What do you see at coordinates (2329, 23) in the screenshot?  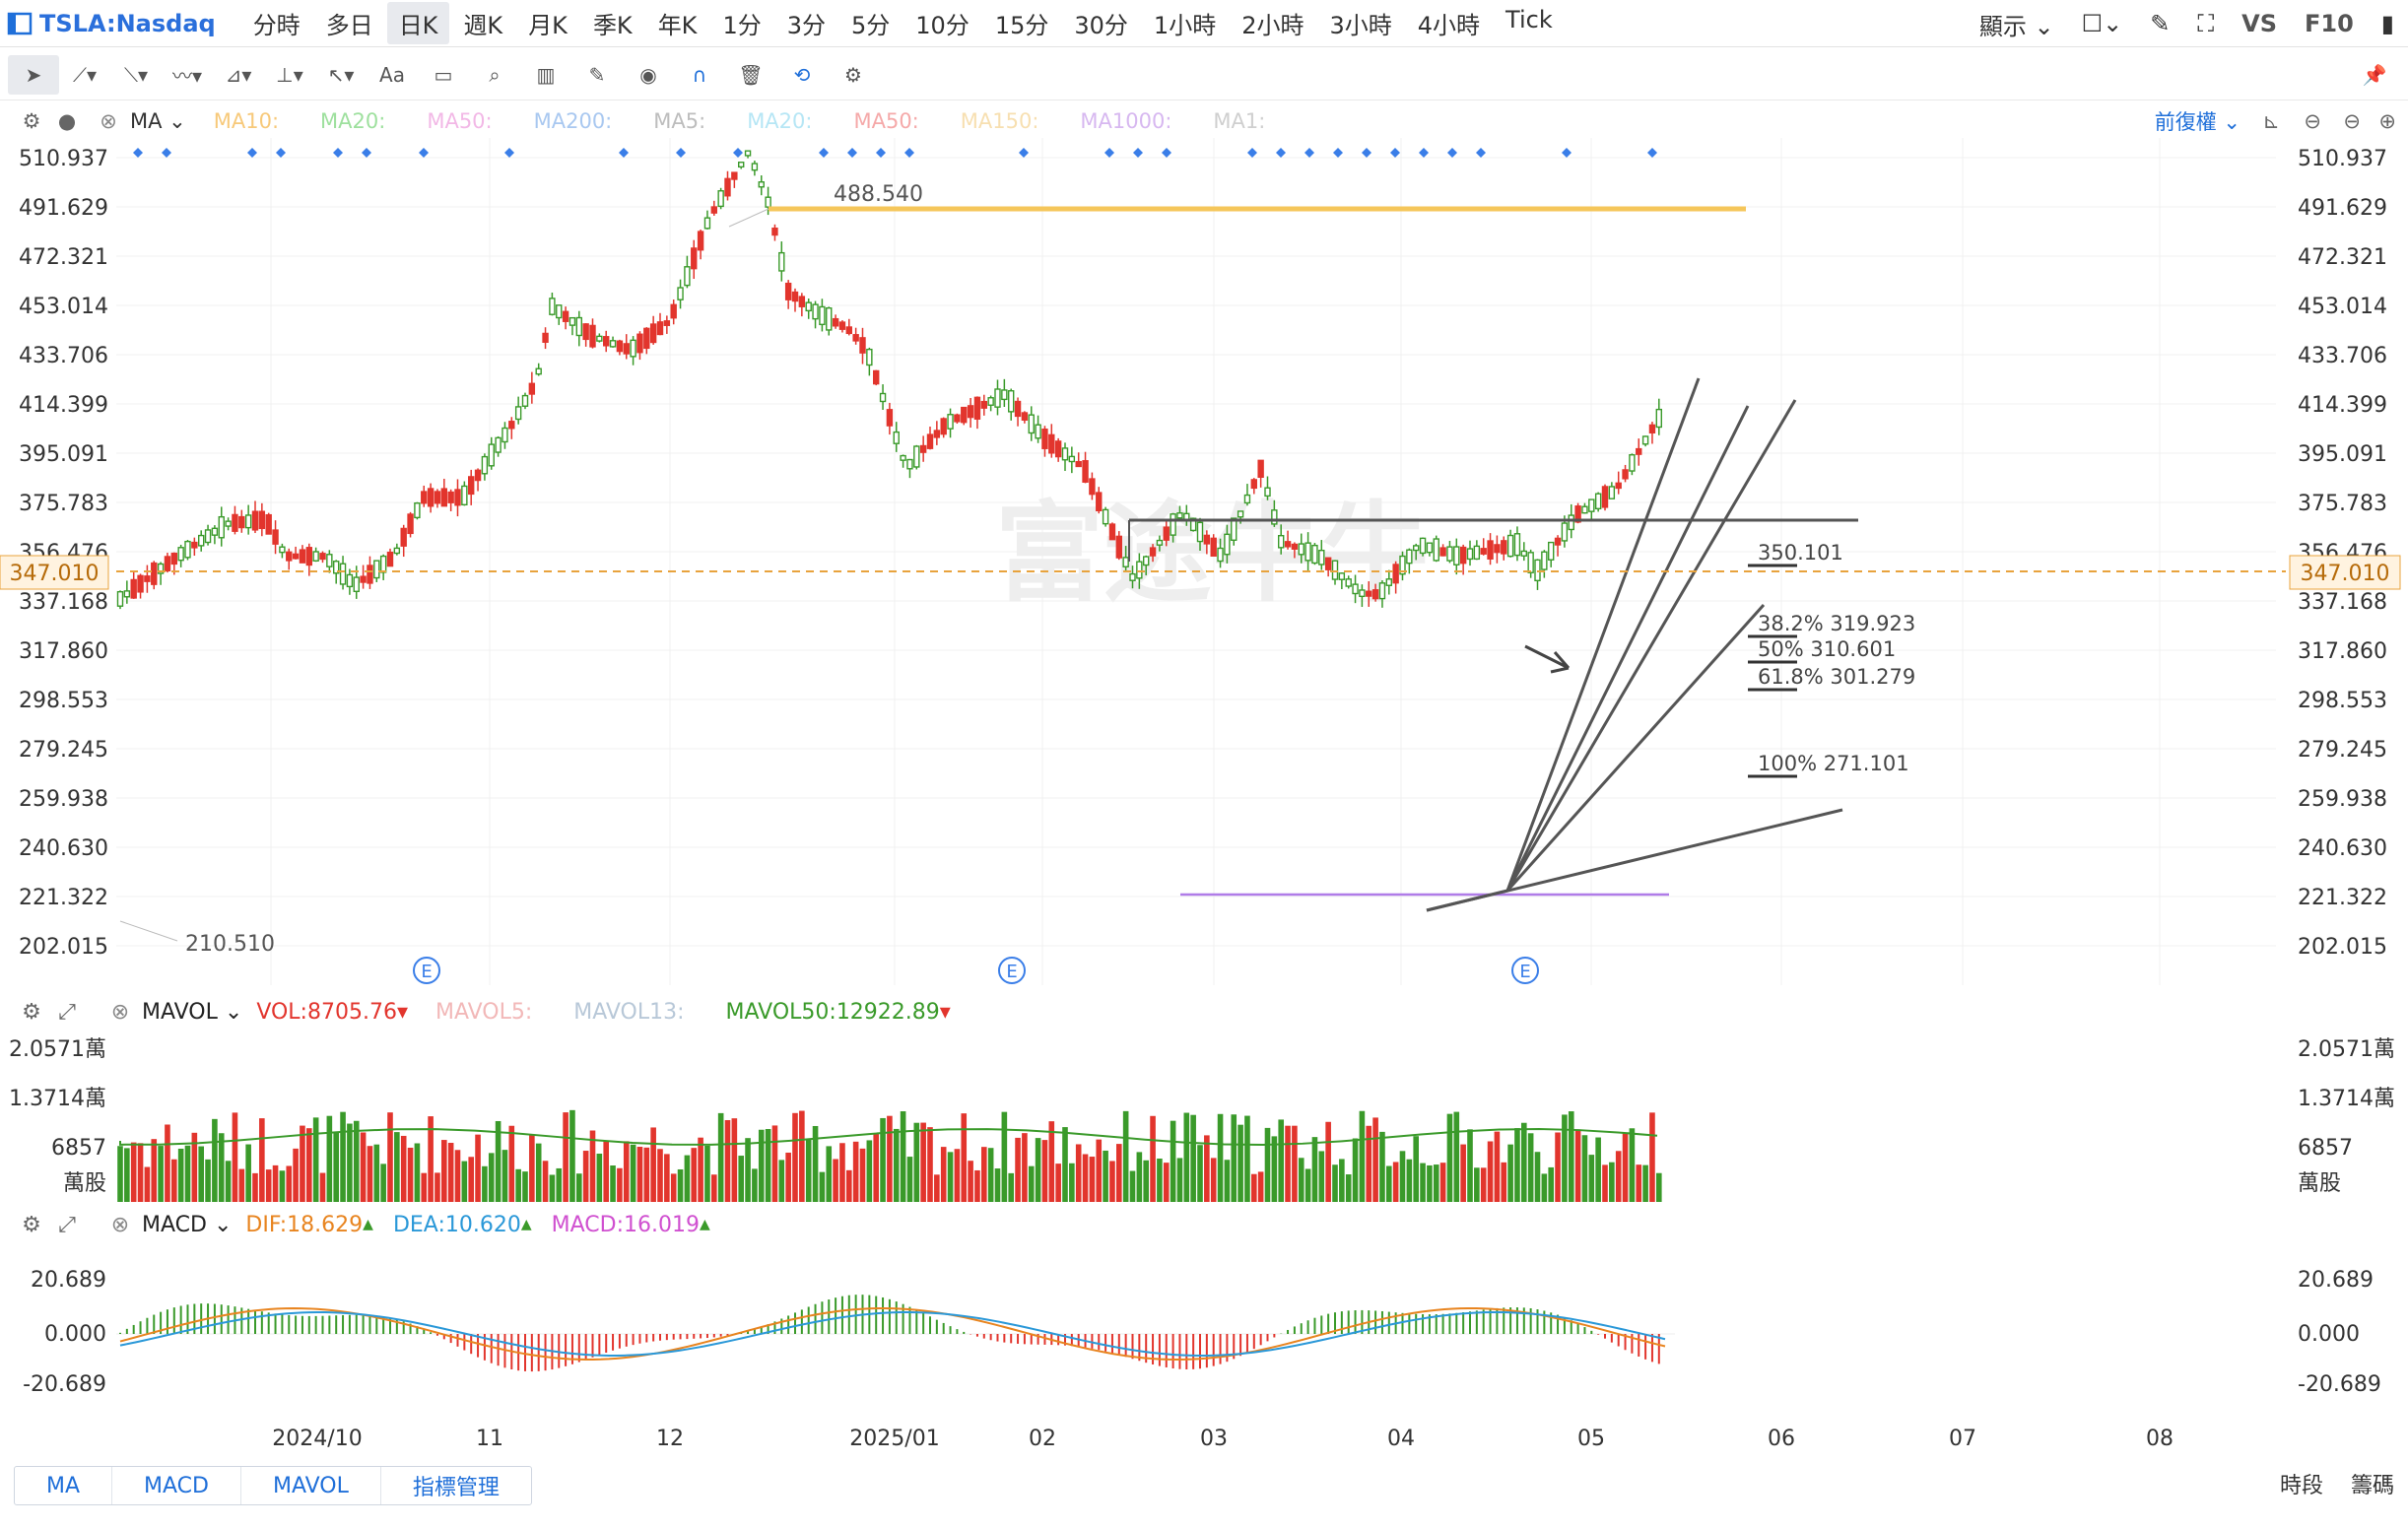 I see `f10-button: F10` at bounding box center [2329, 23].